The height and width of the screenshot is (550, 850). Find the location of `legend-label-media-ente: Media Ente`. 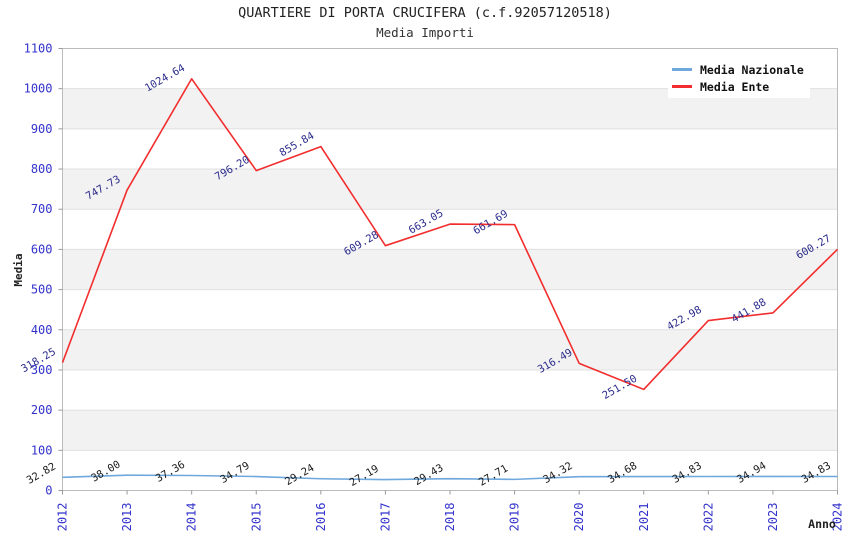

legend-label-media-ente: Media Ente is located at coordinates (735, 86).